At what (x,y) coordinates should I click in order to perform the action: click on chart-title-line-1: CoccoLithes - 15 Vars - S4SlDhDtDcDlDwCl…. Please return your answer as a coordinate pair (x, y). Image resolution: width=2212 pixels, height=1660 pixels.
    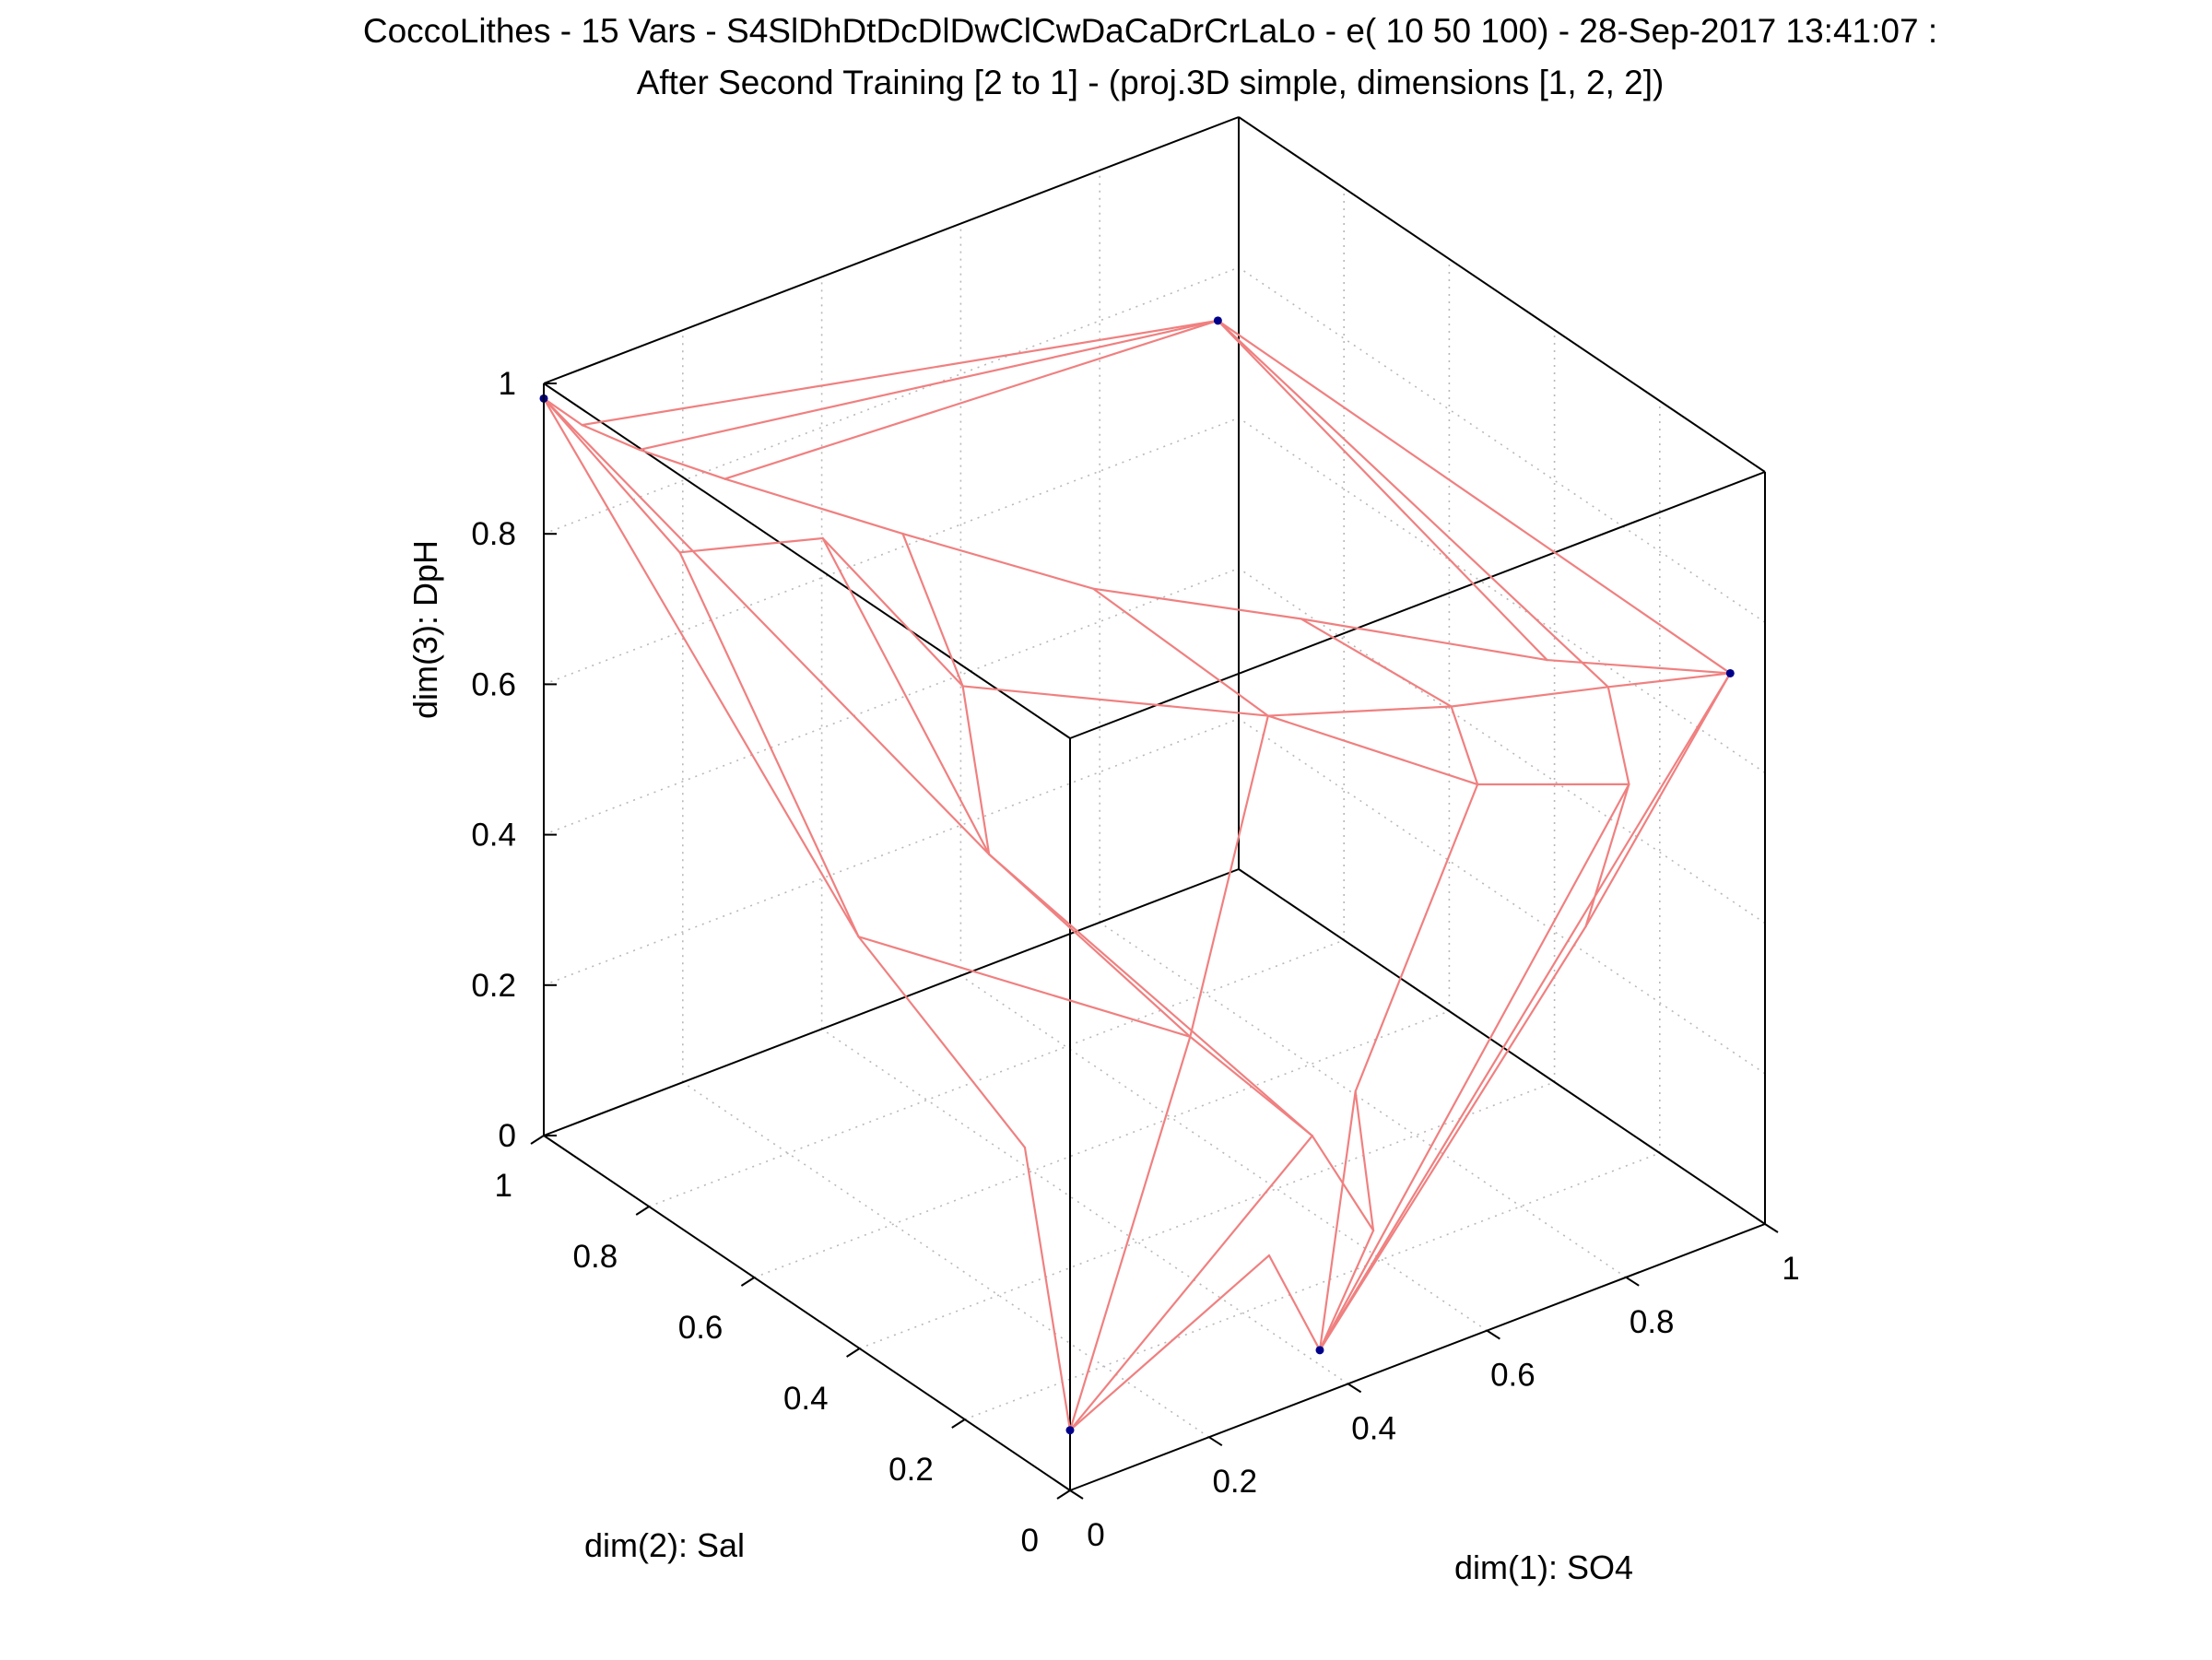
    Looking at the image, I should click on (1150, 31).